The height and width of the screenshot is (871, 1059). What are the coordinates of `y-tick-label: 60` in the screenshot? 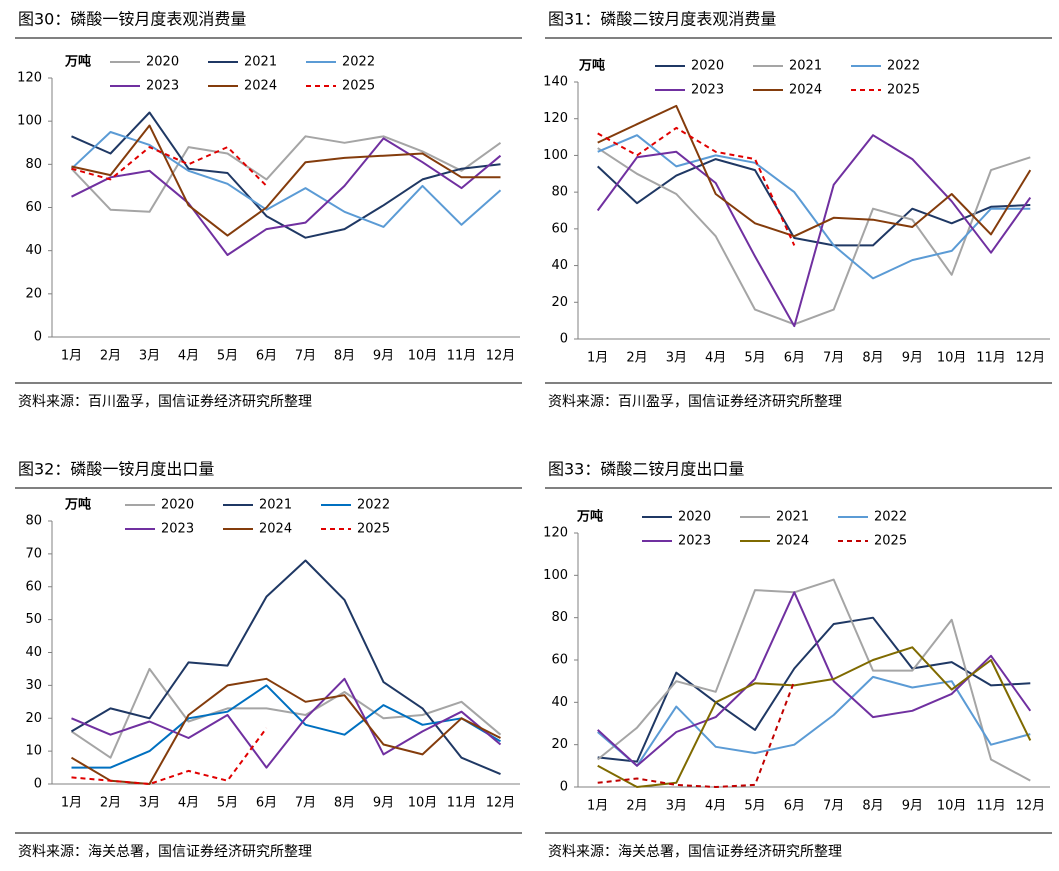 It's located at (559, 660).